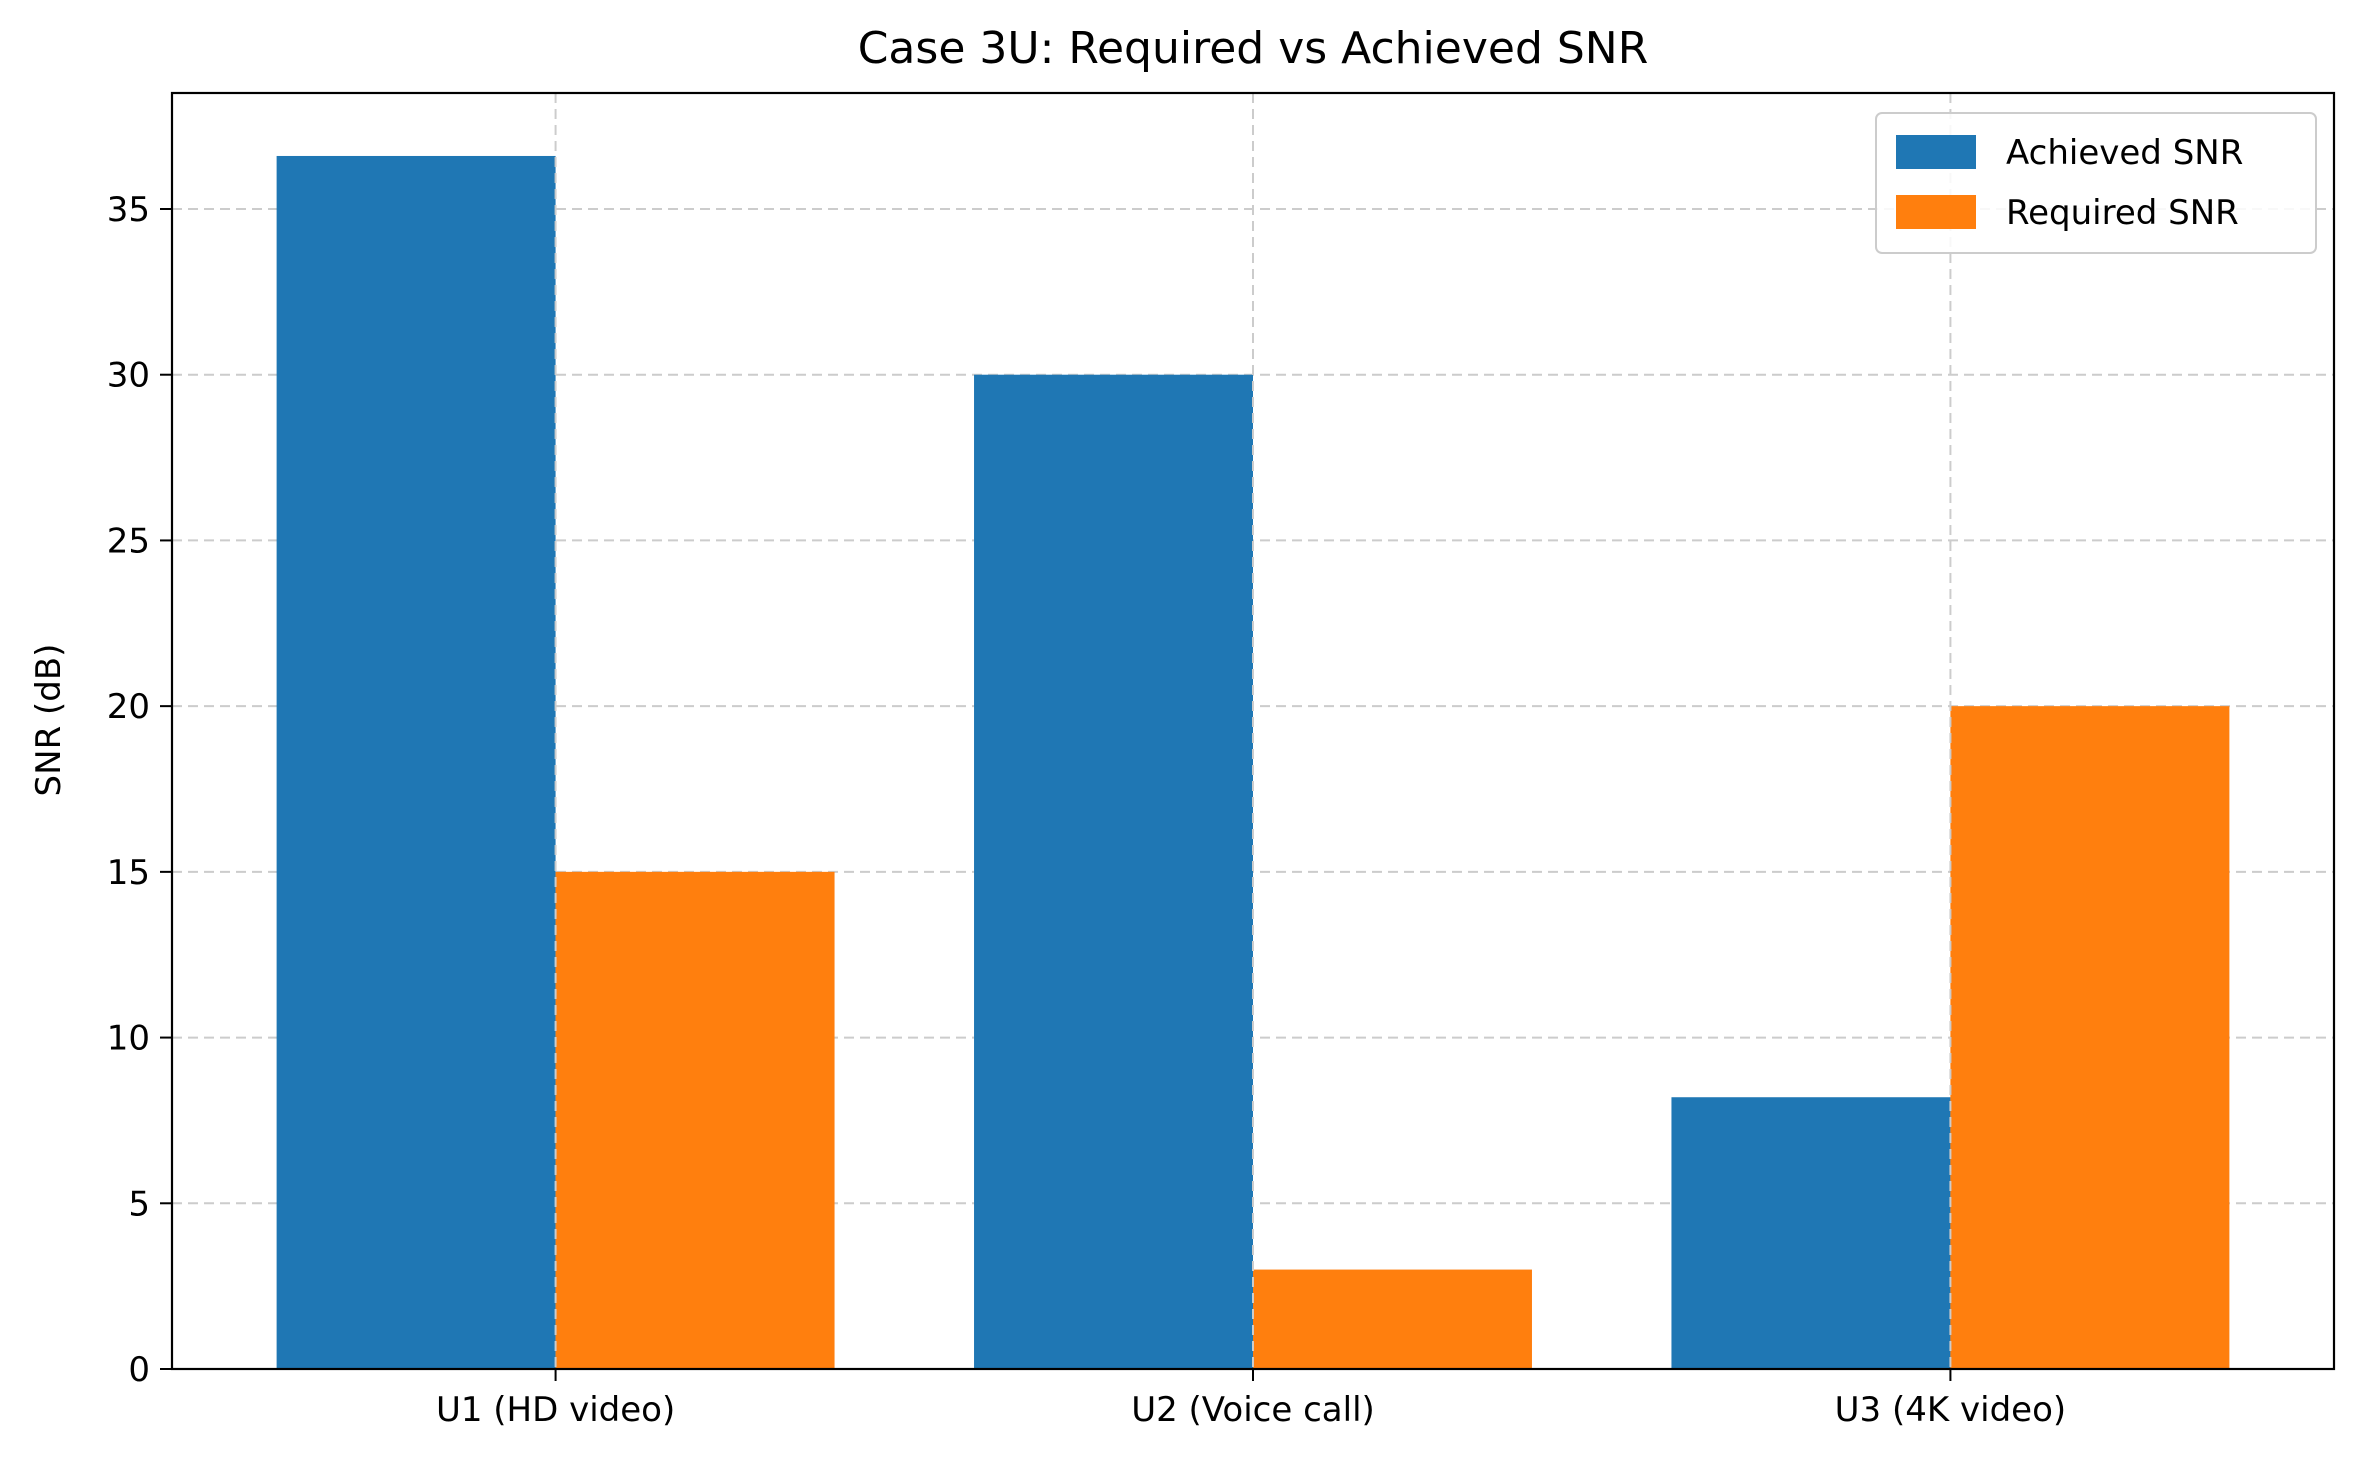  Describe the element at coordinates (2122, 213) in the screenshot. I see `legend-label: Required SNR` at that location.